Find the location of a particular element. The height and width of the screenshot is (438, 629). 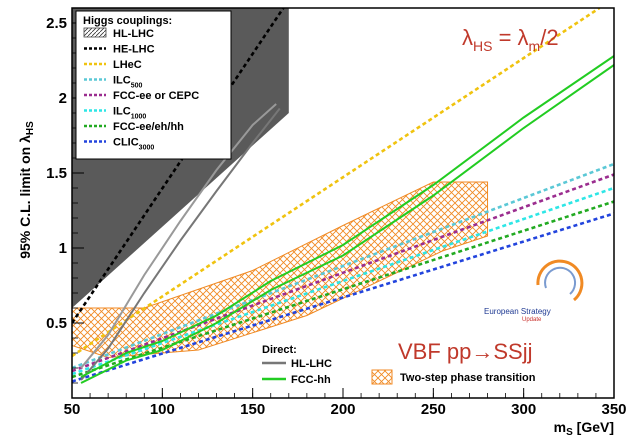

legend-entry-clic-3000: CLIC3000 is located at coordinates (119, 144).